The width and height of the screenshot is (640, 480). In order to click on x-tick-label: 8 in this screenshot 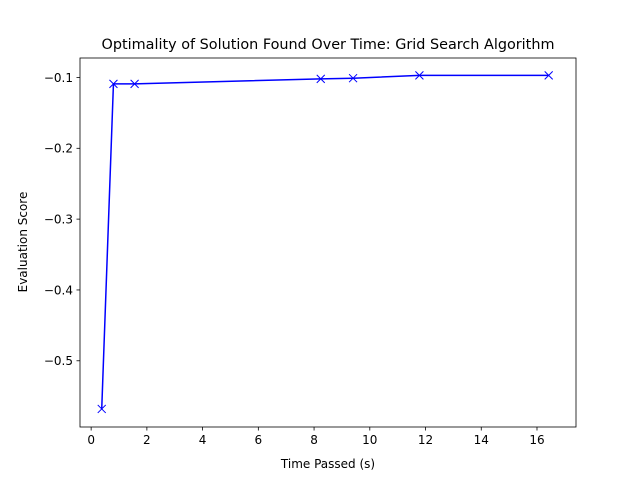, I will do `click(314, 440)`.